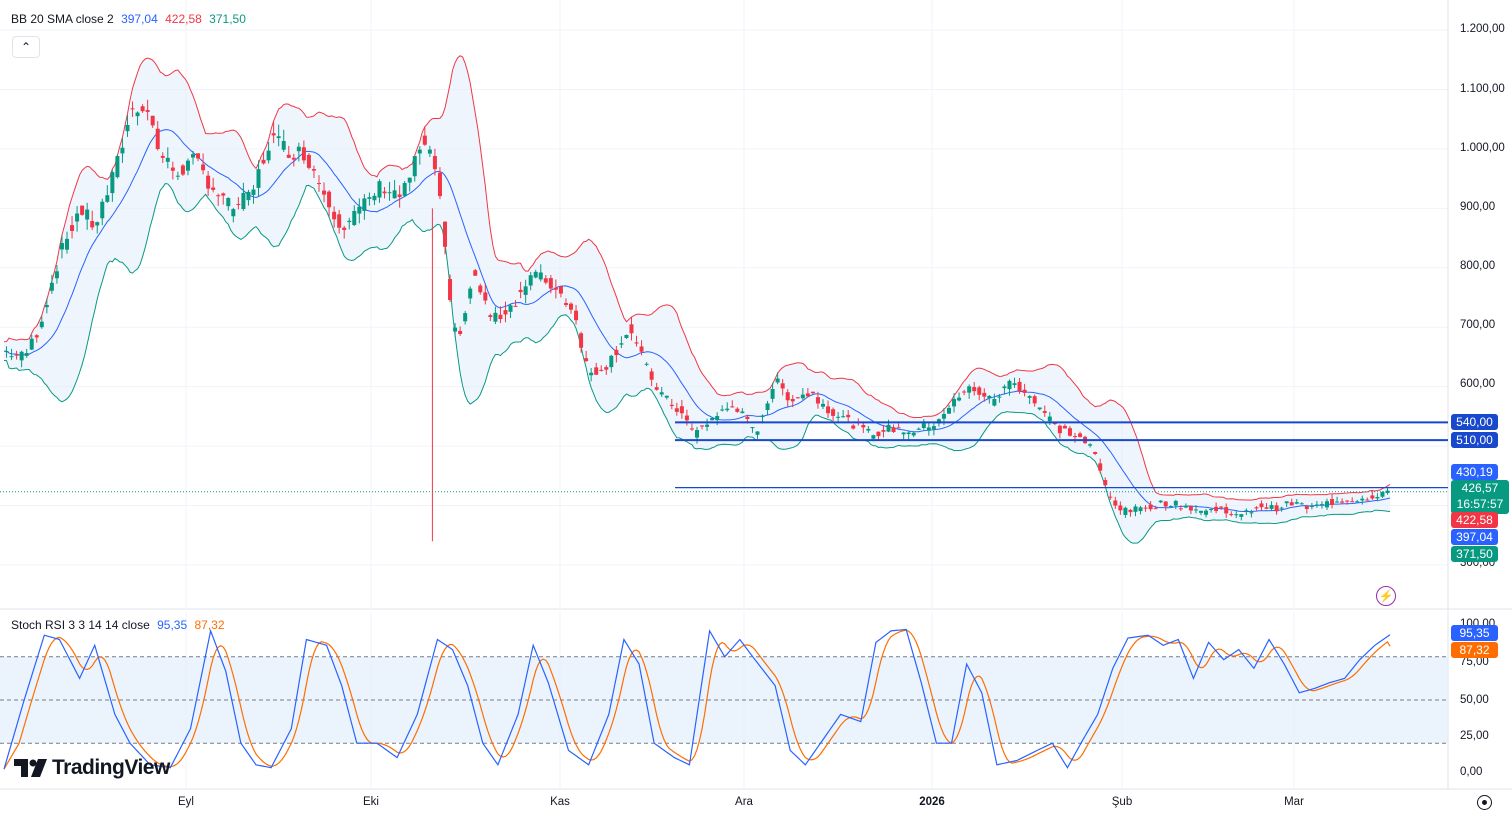 This screenshot has width=1512, height=819. Describe the element at coordinates (92, 768) in the screenshot. I see `tradingview-logo: TradingView` at that location.